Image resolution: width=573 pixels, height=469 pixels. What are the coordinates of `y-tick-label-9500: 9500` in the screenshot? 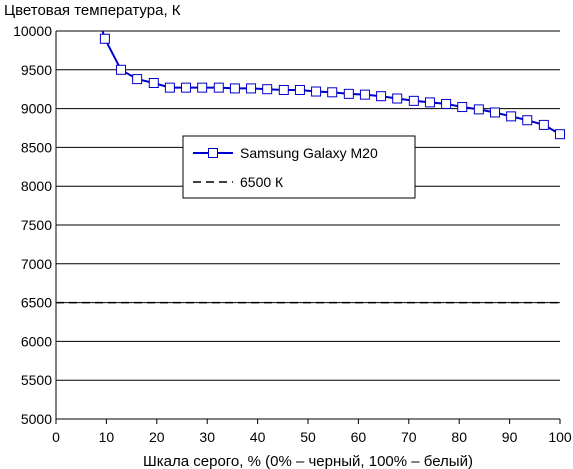 It's located at (36, 70).